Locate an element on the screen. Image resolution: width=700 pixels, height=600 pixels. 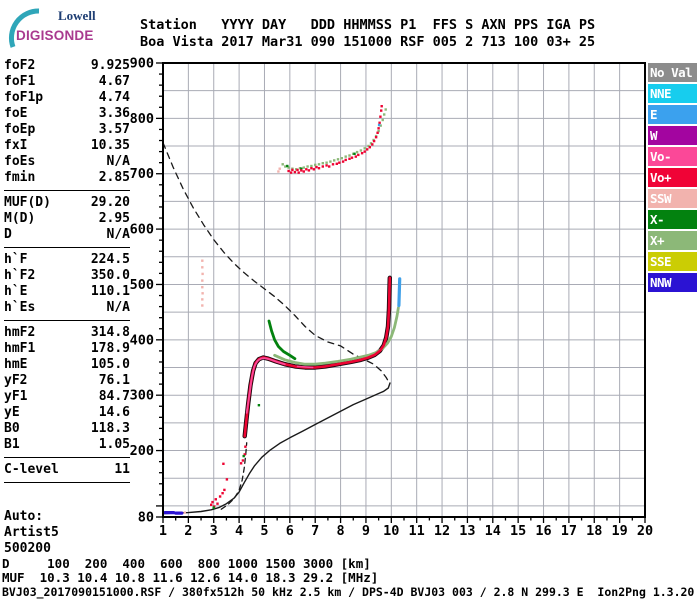
legend-item-vo: Vo+ is located at coordinates (672, 177).